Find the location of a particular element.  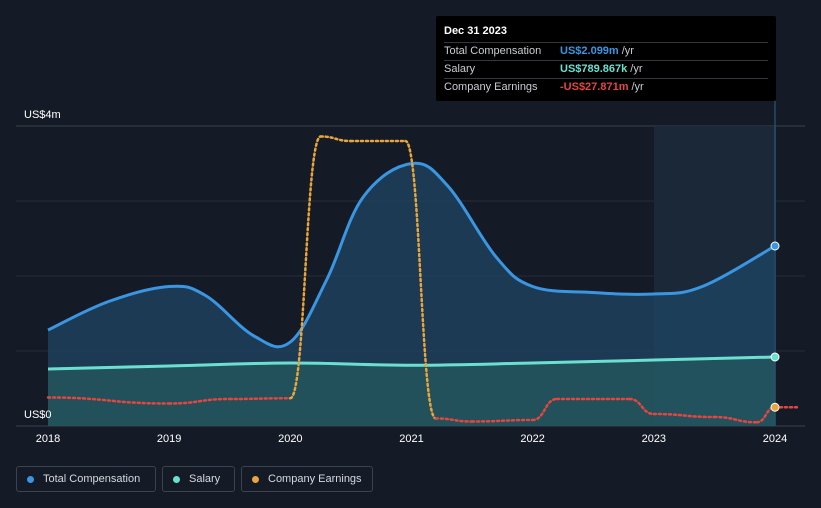

company-earnings-marker is located at coordinates (775, 407).